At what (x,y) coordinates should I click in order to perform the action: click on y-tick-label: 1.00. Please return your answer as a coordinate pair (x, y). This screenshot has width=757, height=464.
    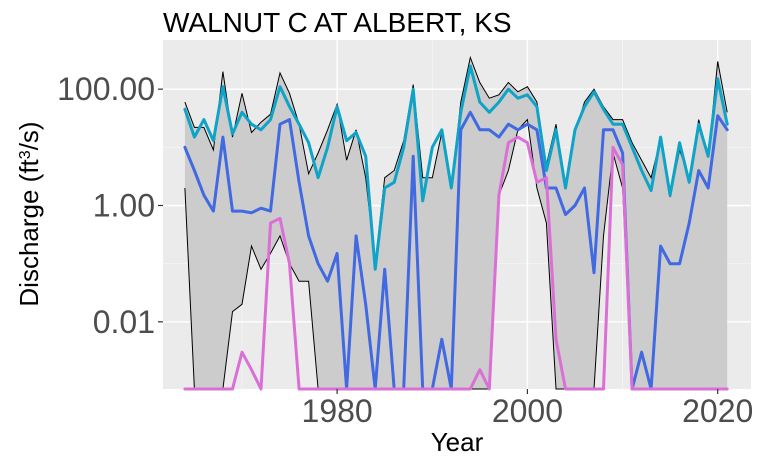
    Looking at the image, I should click on (124, 205).